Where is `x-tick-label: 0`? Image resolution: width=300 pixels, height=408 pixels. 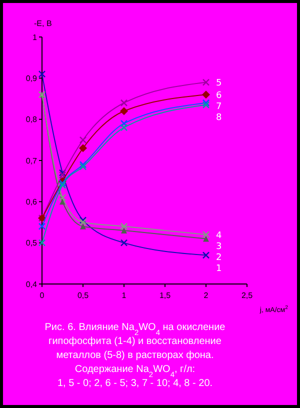 x-tick-label: 0 is located at coordinates (42, 295).